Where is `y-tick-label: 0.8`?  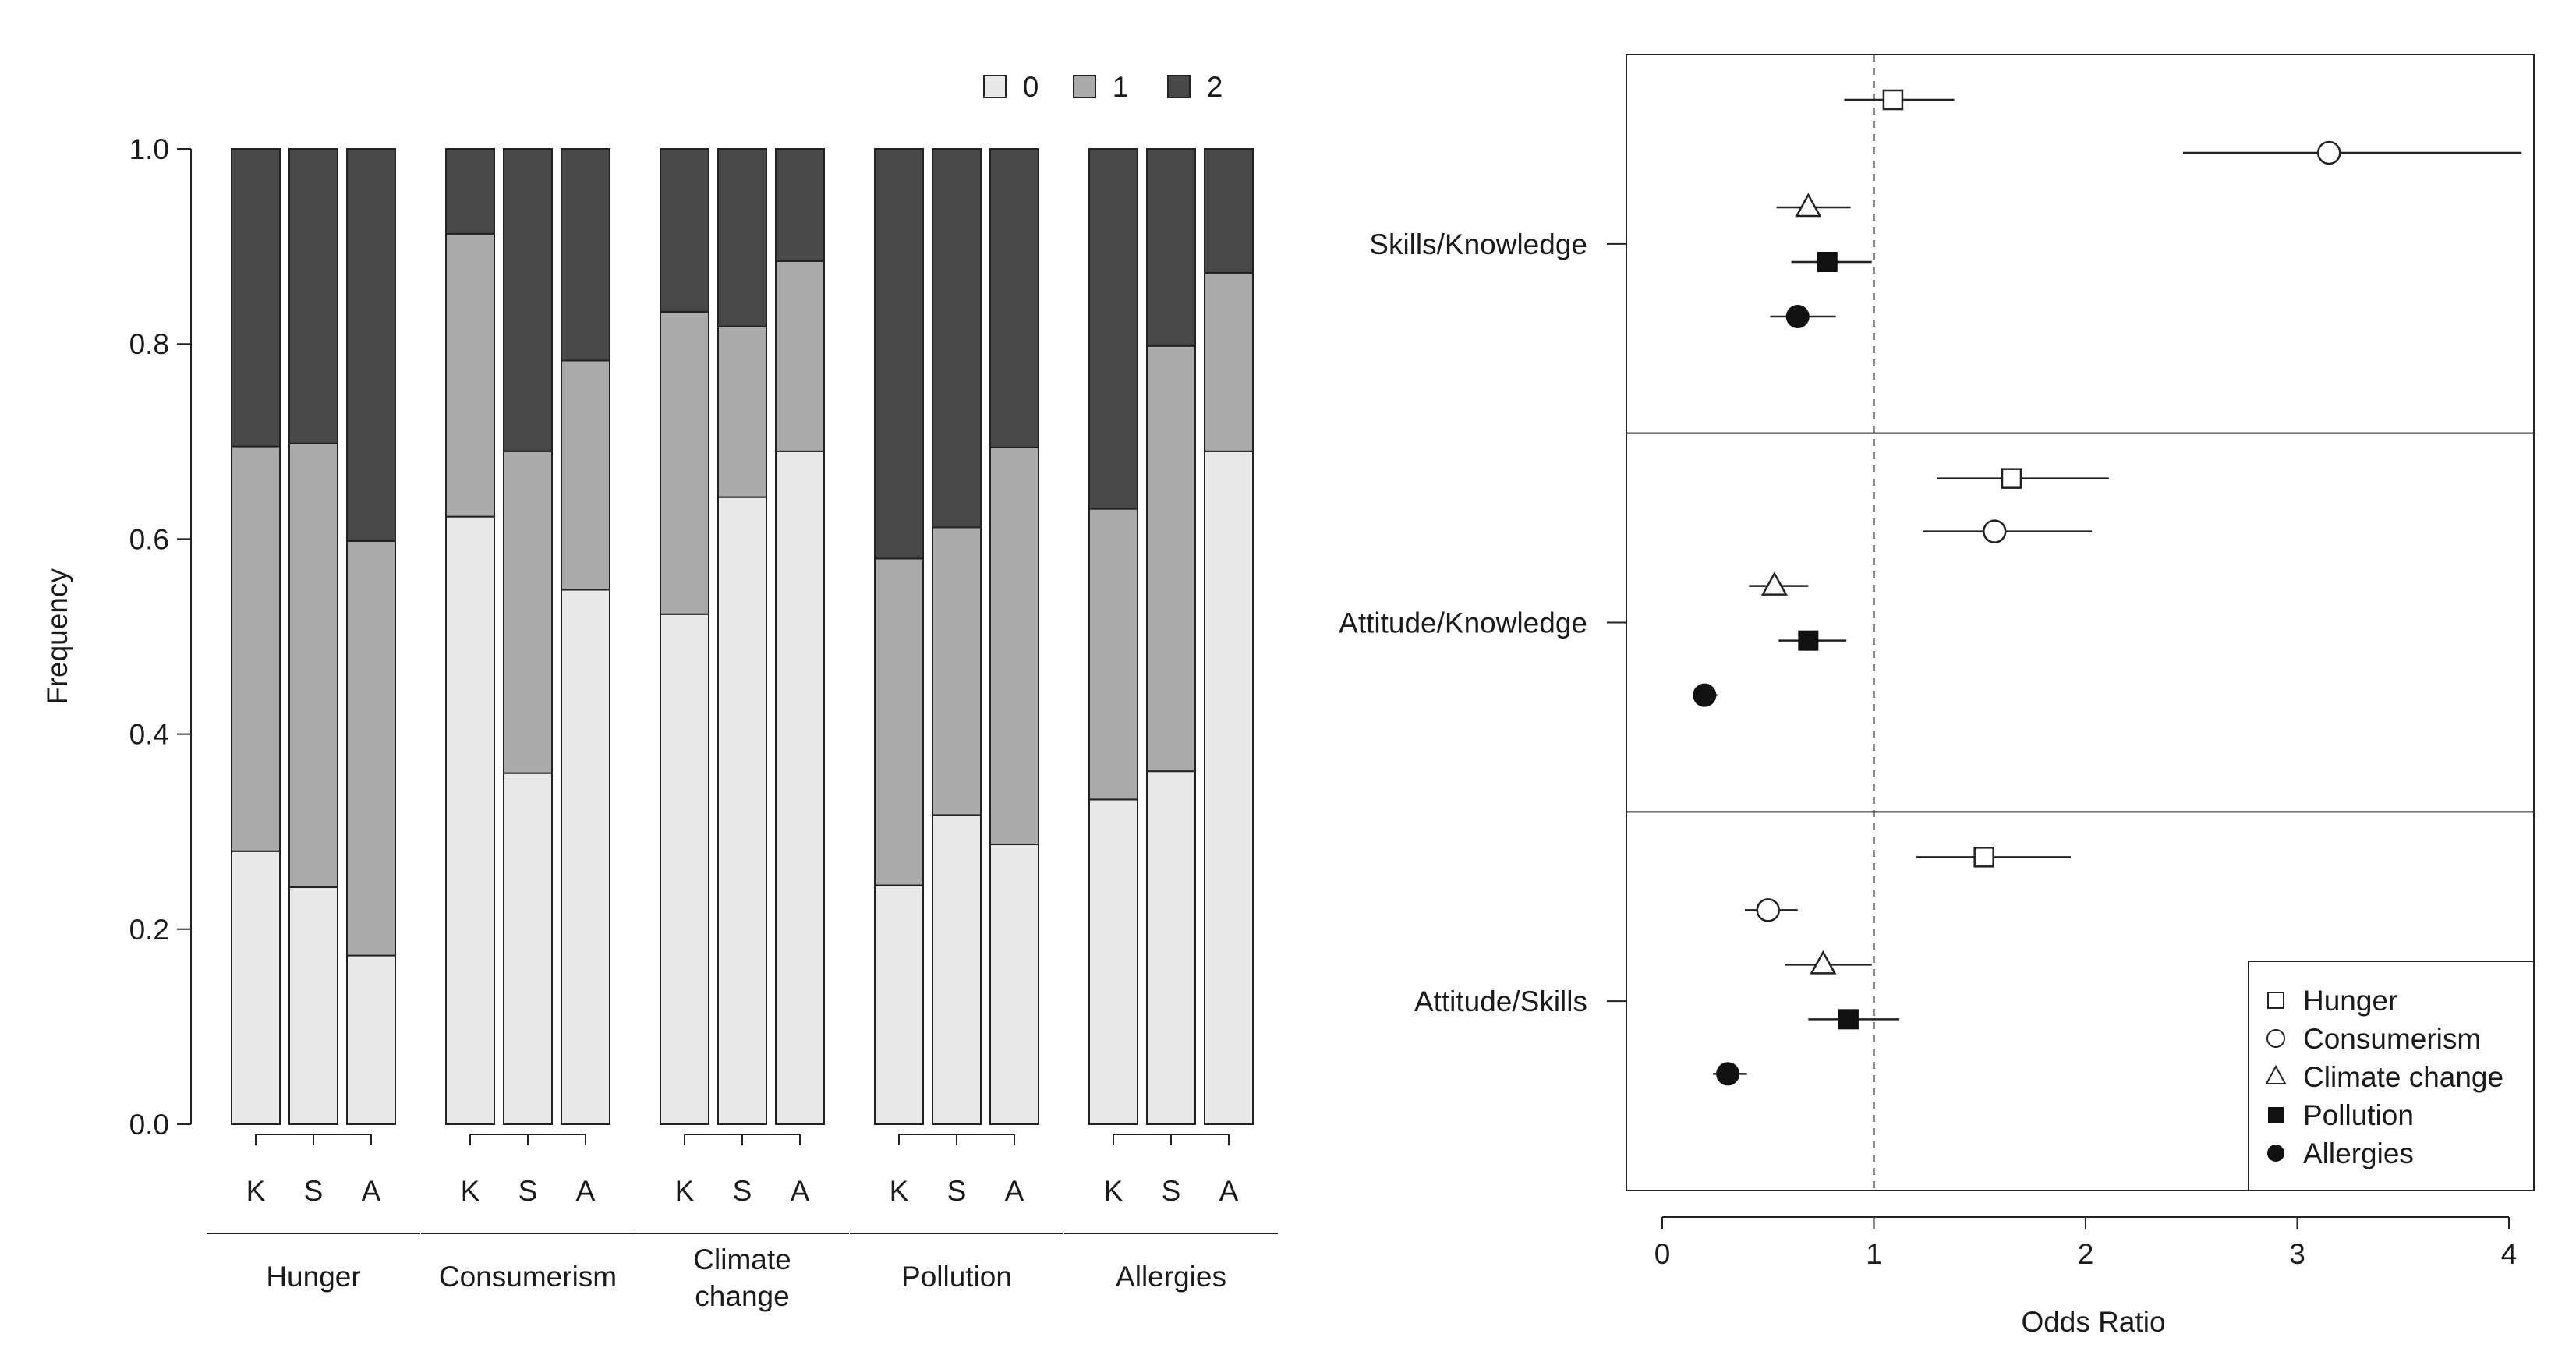 y-tick-label: 0.8 is located at coordinates (149, 344).